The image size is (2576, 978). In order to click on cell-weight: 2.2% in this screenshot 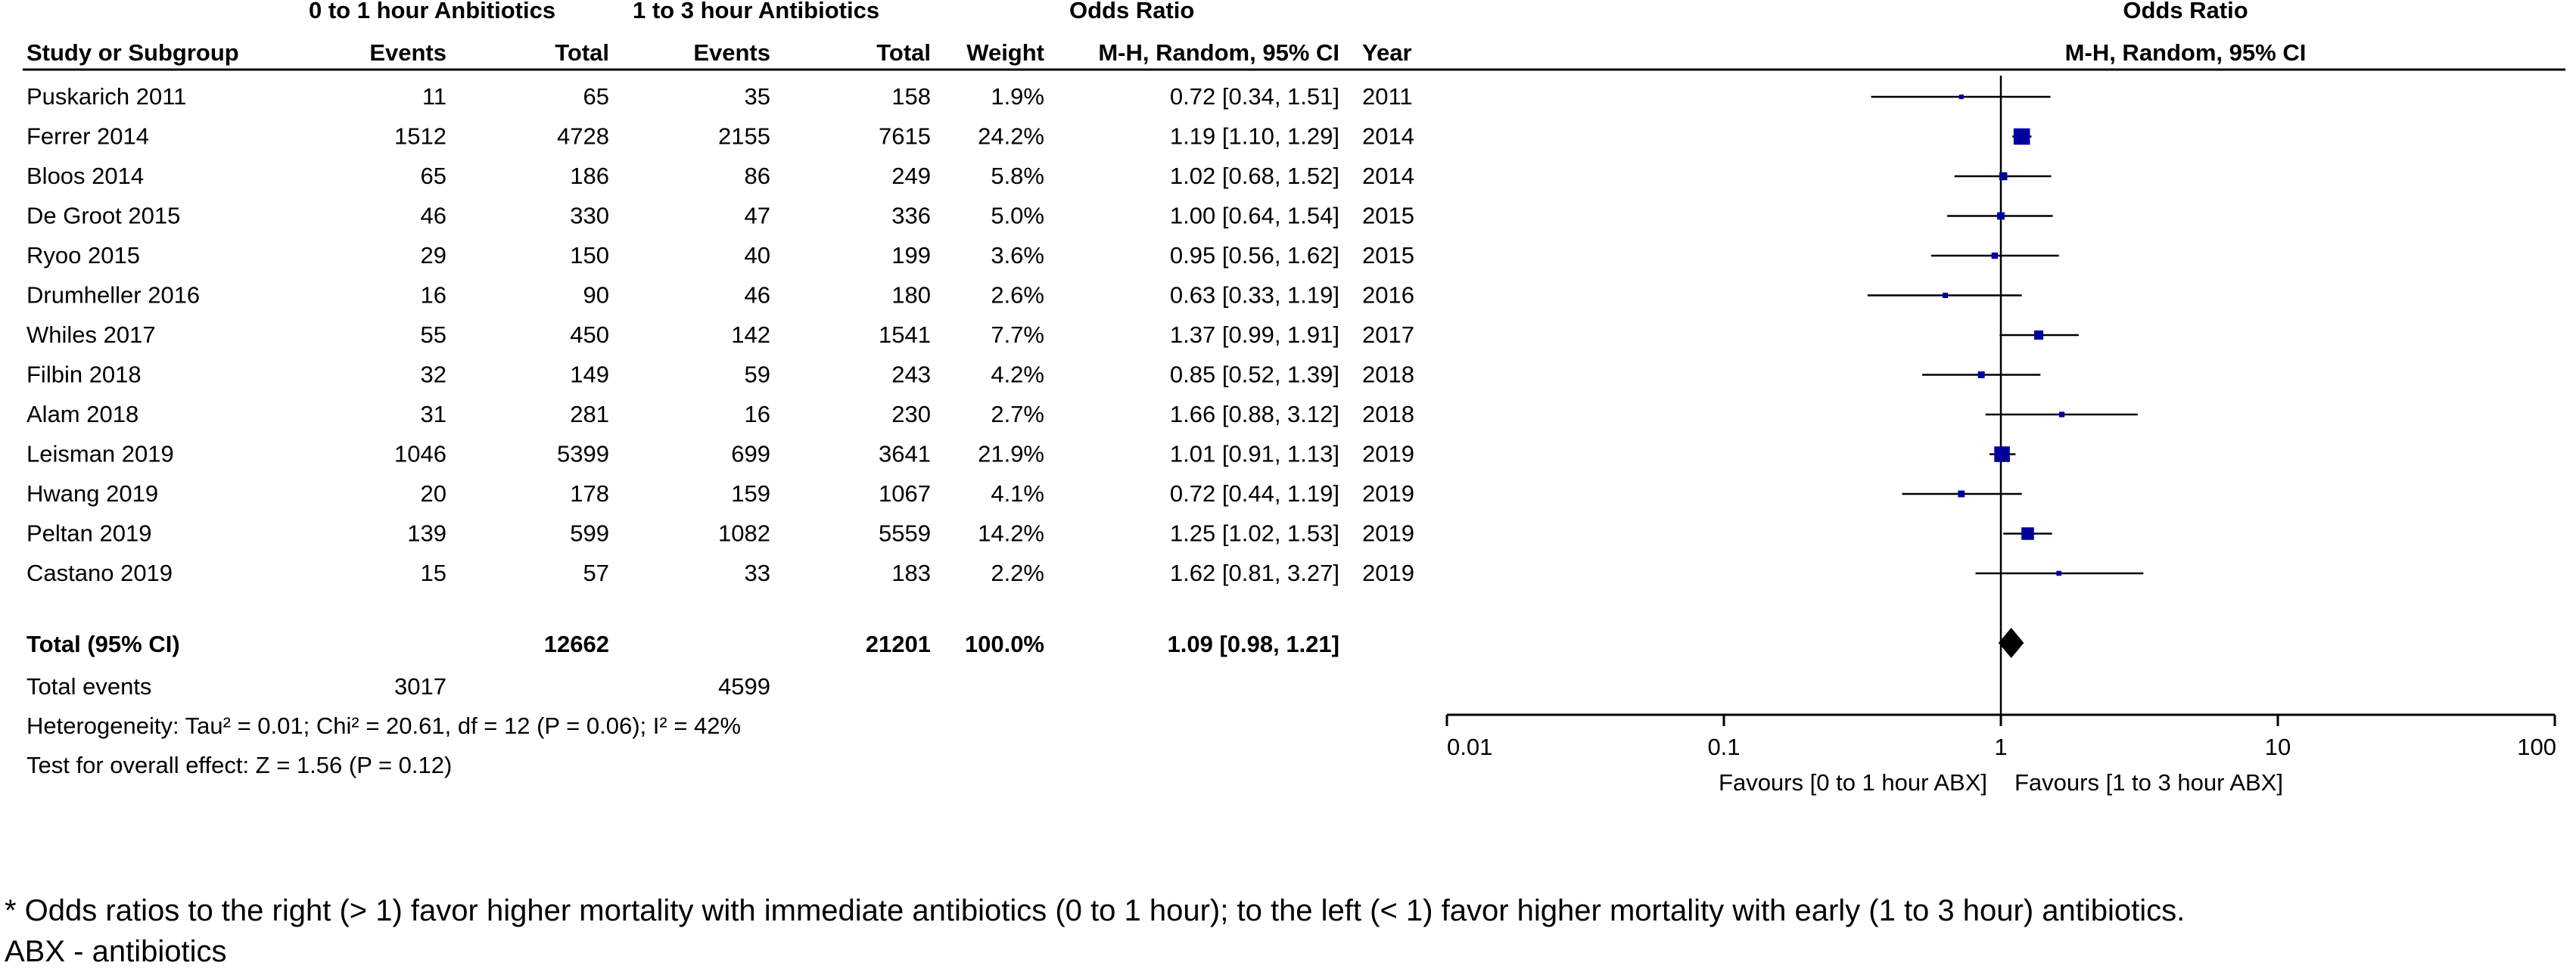, I will do `click(1017, 573)`.